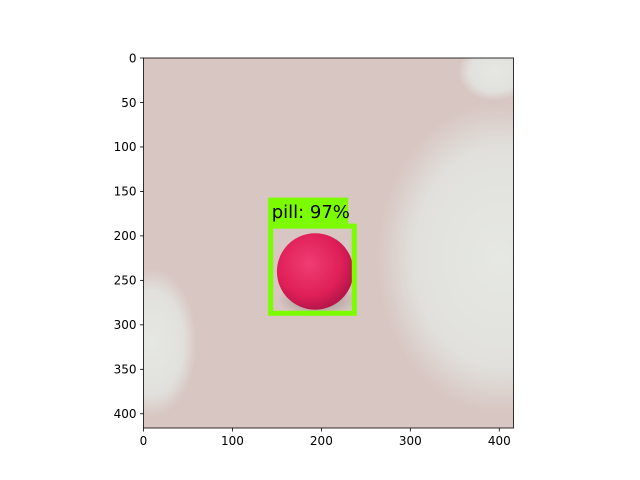 The image size is (640, 480). What do you see at coordinates (125, 147) in the screenshot?
I see `y-tick-label: 100` at bounding box center [125, 147].